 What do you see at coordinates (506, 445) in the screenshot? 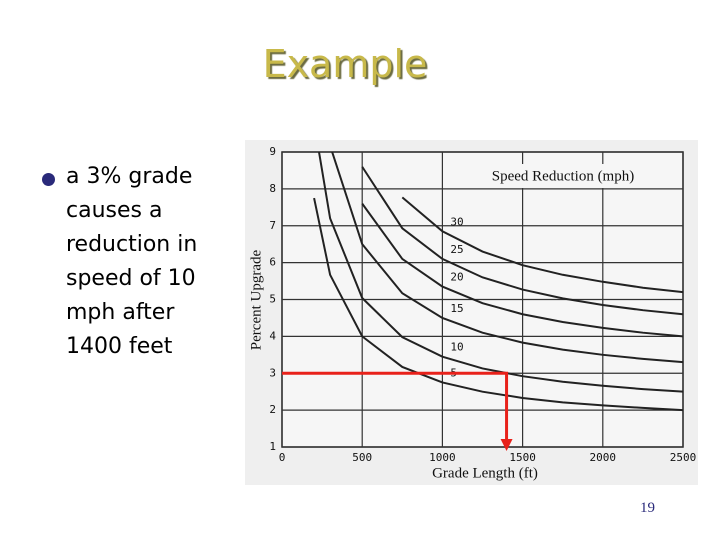
I see `annotation-arrowhead` at bounding box center [506, 445].